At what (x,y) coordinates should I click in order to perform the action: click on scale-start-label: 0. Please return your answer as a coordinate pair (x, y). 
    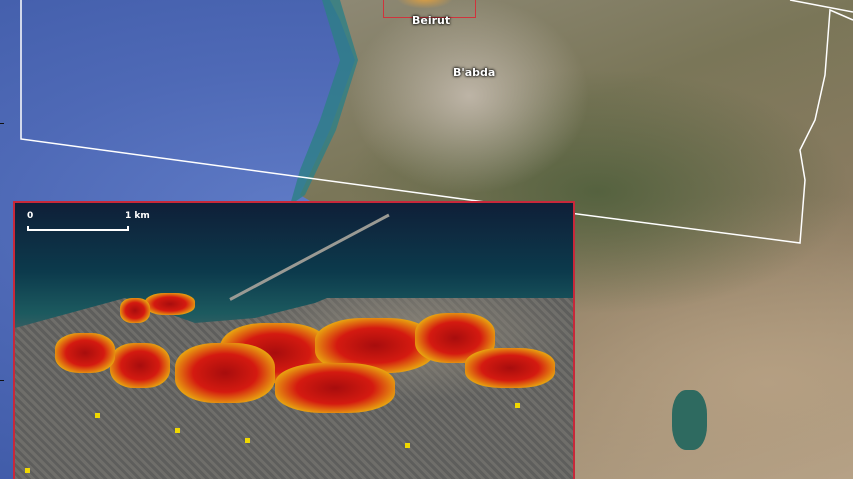
    Looking at the image, I should click on (30, 216).